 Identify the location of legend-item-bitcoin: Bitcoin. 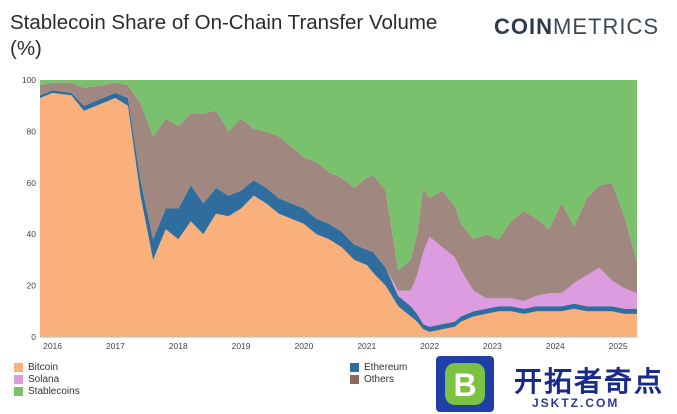
(36, 367).